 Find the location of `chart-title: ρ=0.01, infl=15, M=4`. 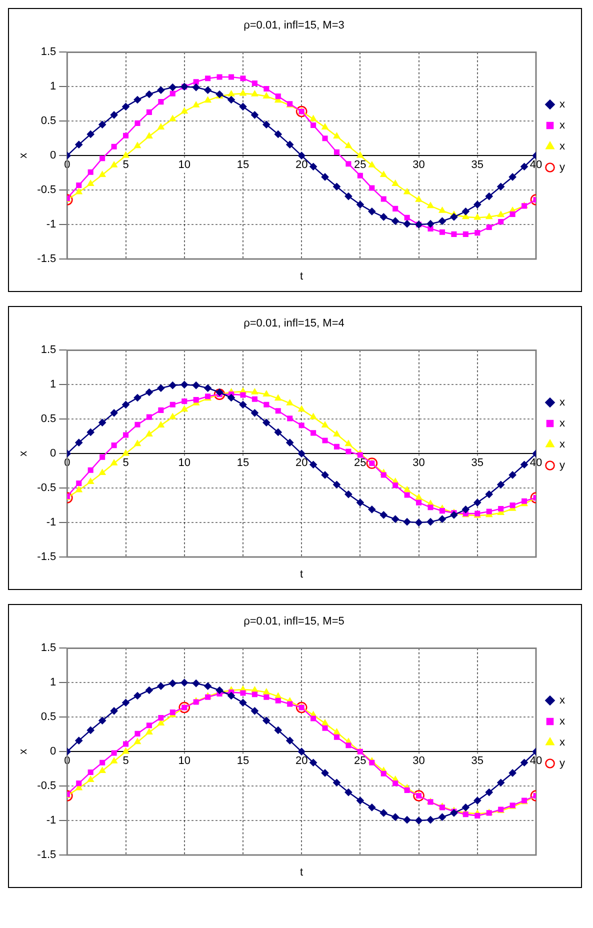

chart-title: ρ=0.01, infl=15, M=4 is located at coordinates (294, 324).